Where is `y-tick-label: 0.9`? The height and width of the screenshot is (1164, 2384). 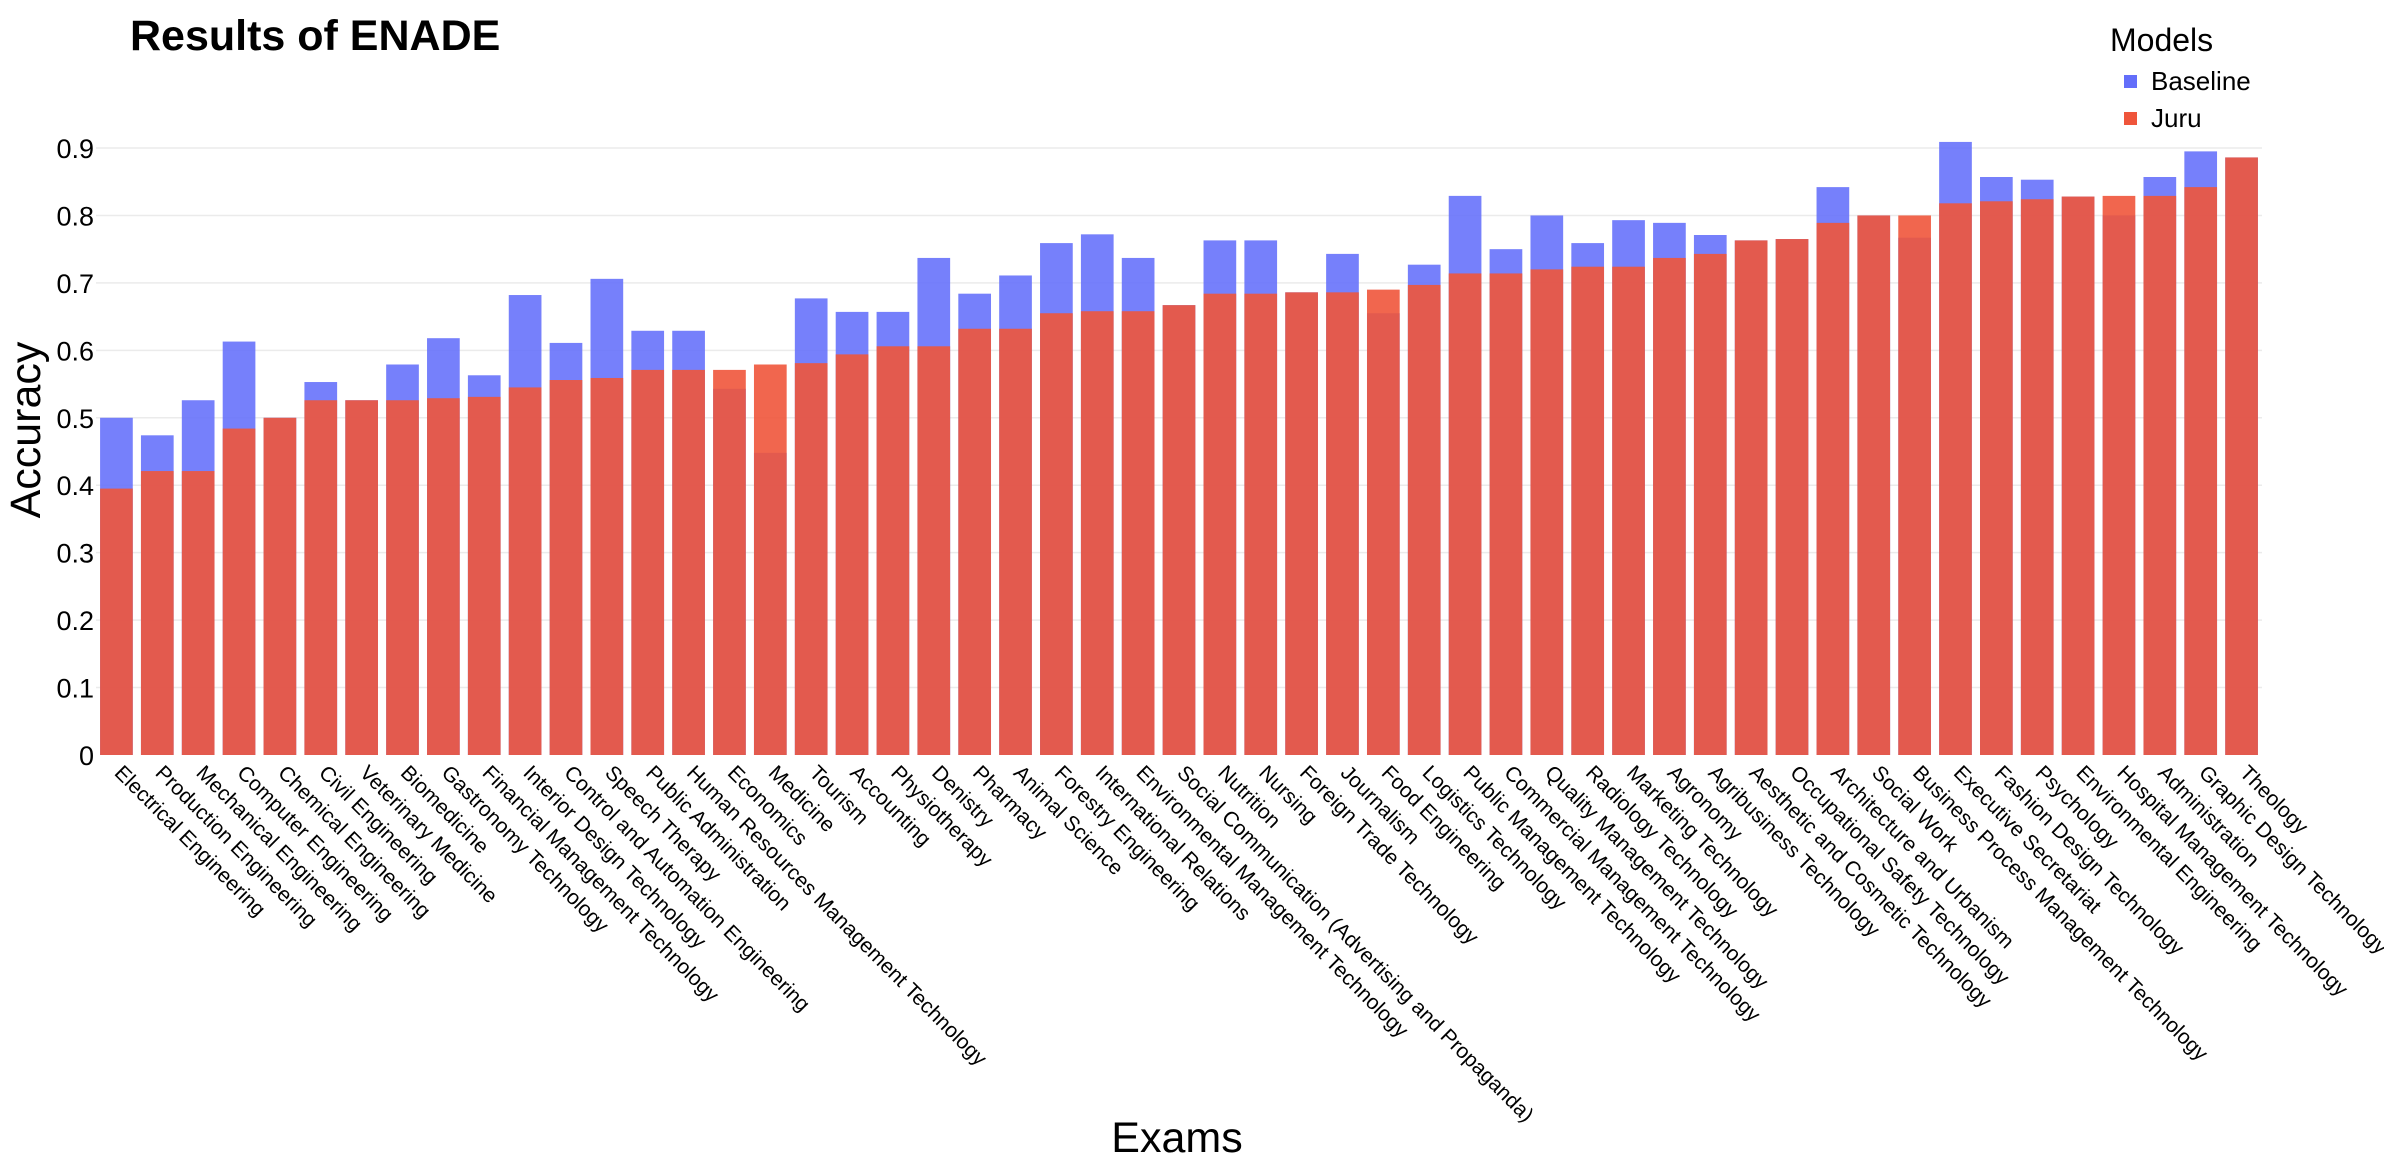 y-tick-label: 0.9 is located at coordinates (75, 149).